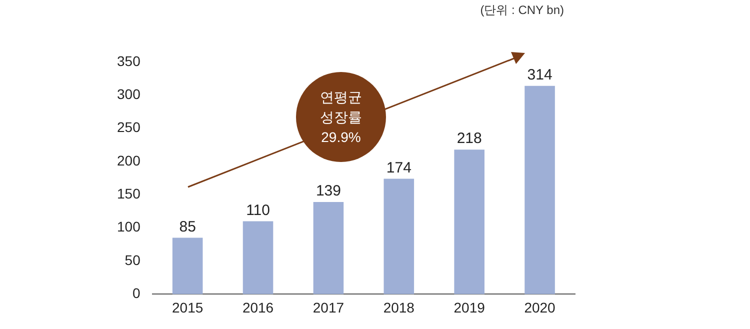  I want to click on y-tick-label: 300, so click(129, 94).